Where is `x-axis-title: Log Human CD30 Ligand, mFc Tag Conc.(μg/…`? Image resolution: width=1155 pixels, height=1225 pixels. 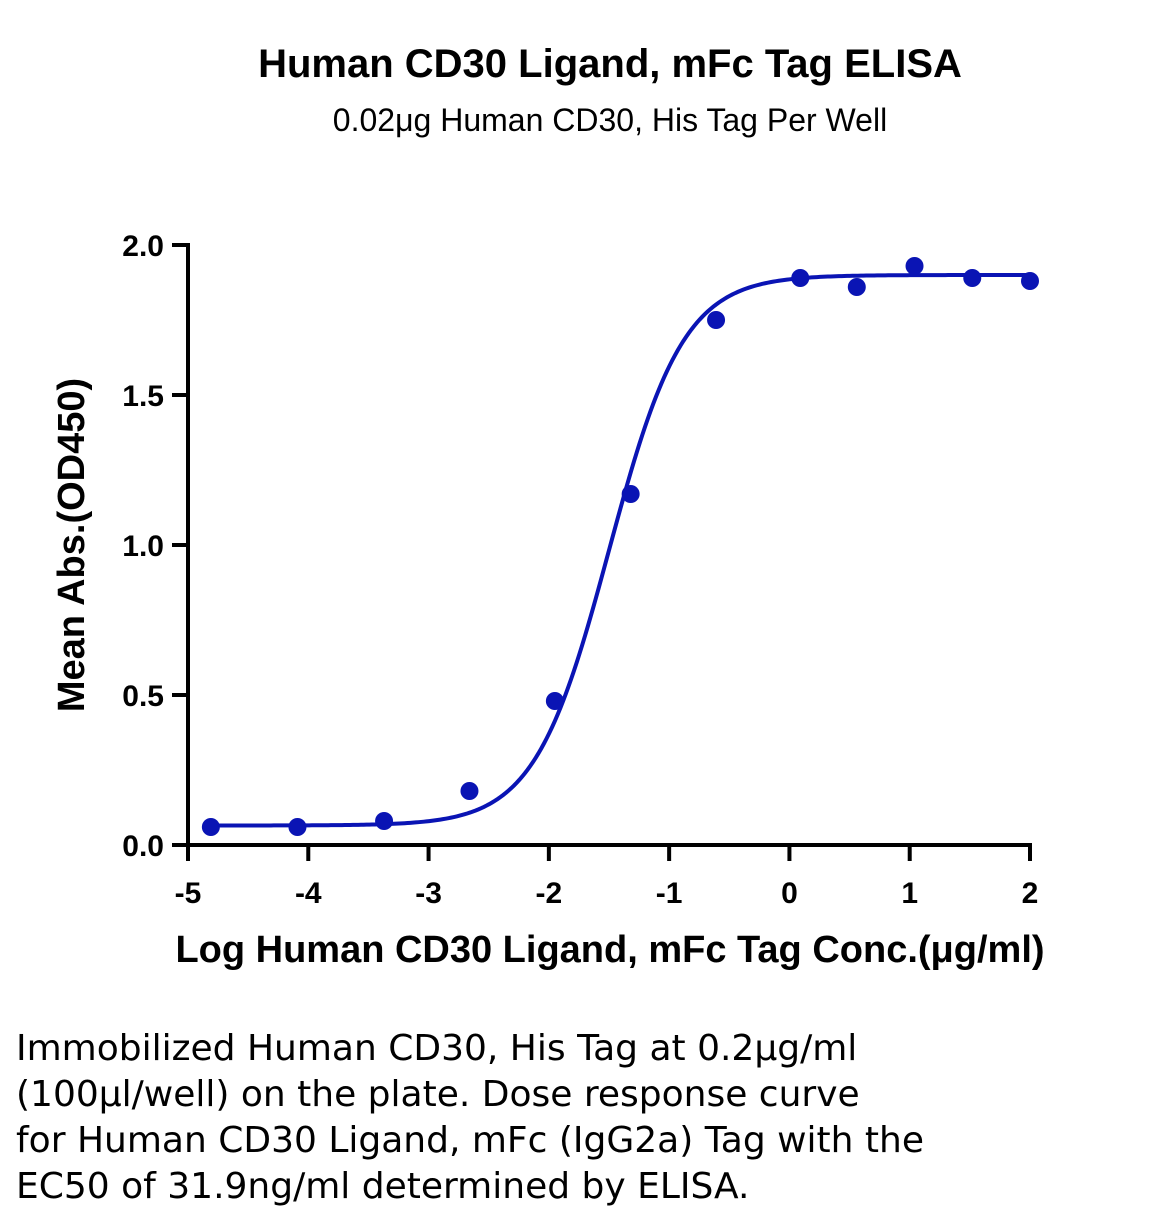 x-axis-title: Log Human CD30 Ligand, mFc Tag Conc.(μg/… is located at coordinates (609, 950).